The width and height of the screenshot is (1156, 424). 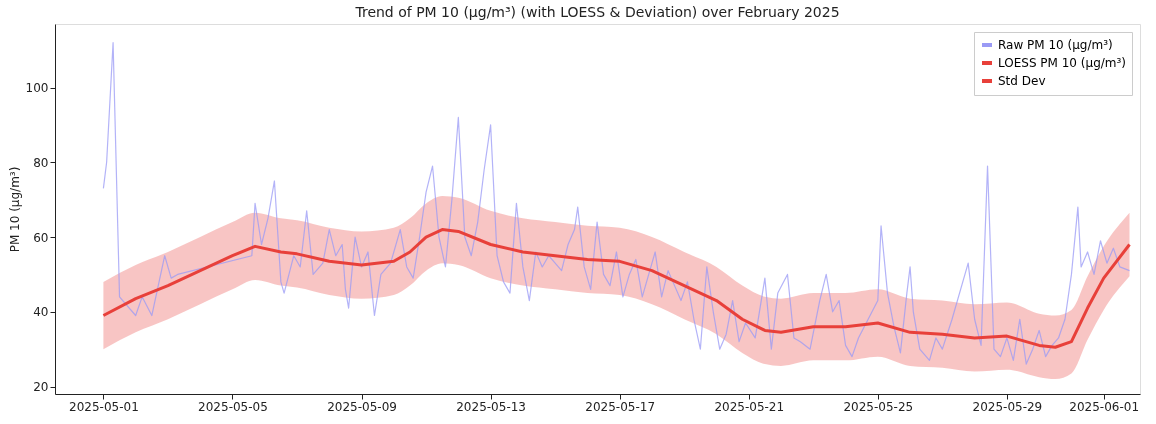 What do you see at coordinates (1104, 406) in the screenshot?
I see `x-tick-label: 2025-06-01` at bounding box center [1104, 406].